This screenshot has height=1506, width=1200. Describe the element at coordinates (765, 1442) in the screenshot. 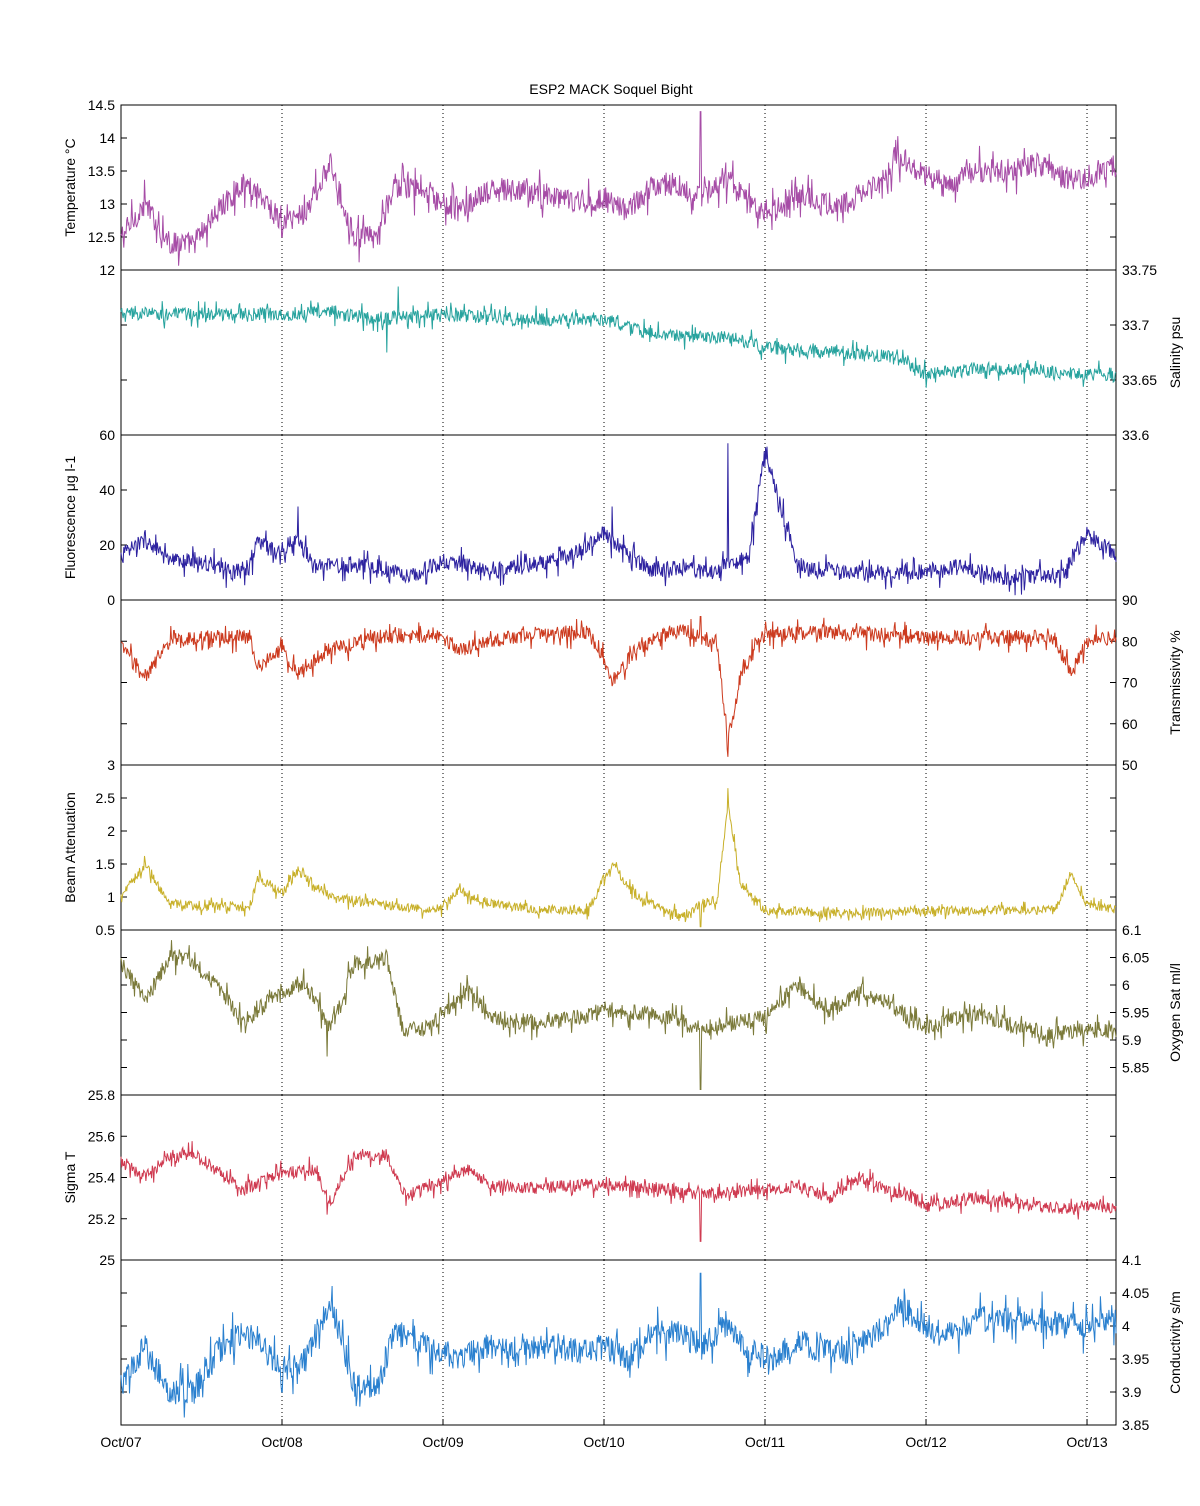

I see `x-tick-label: Oct/11` at that location.